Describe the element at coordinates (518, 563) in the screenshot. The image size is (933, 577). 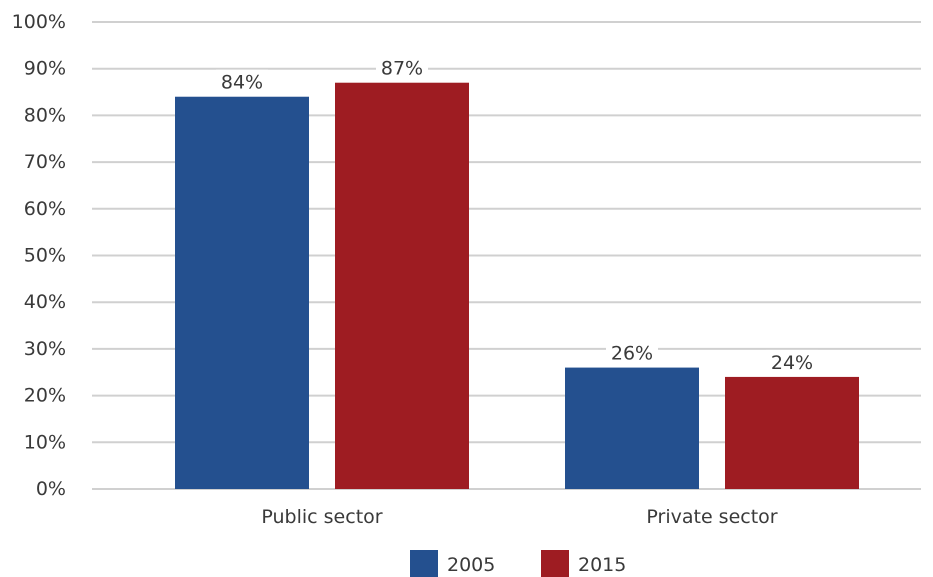
I see `legend: 2005 2015` at that location.